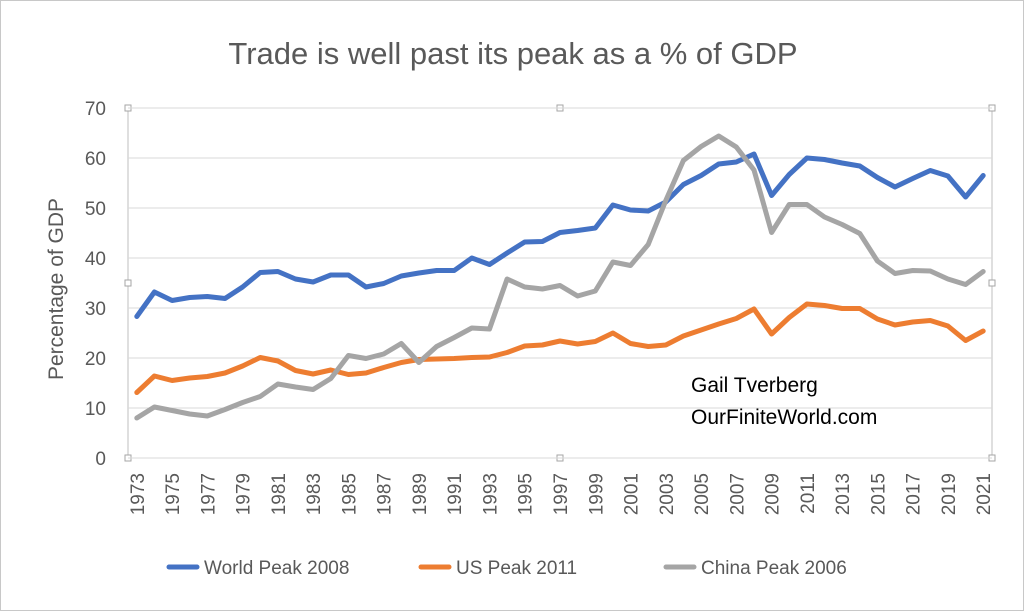  I want to click on y-tick-label: 0, so click(100, 459).